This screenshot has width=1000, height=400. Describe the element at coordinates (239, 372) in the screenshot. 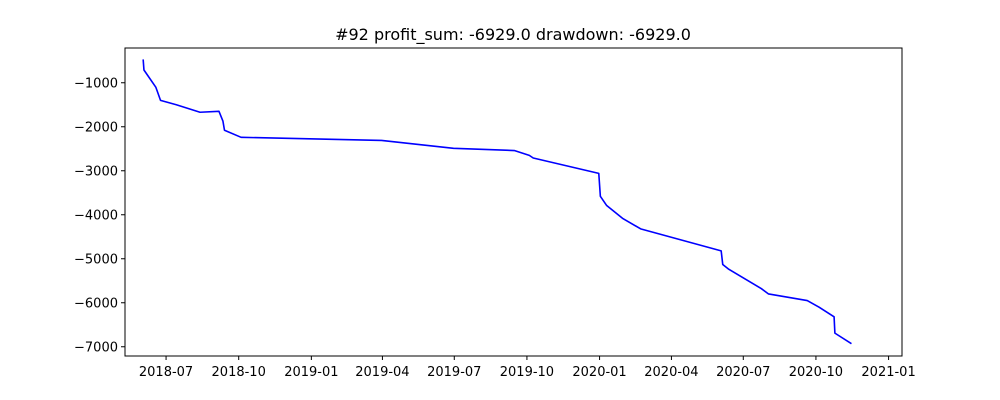

I see `x-tick-label: 2018-10` at that location.